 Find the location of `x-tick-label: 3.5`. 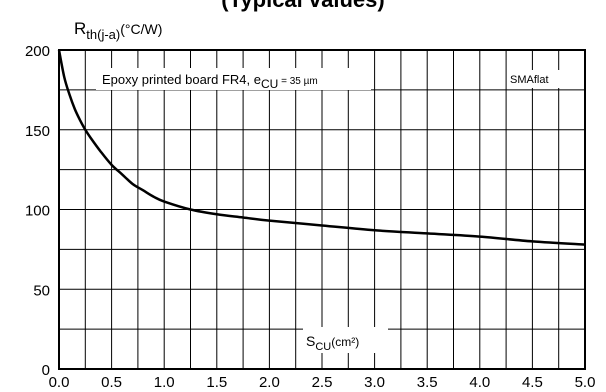

x-tick-label: 3.5 is located at coordinates (427, 382).